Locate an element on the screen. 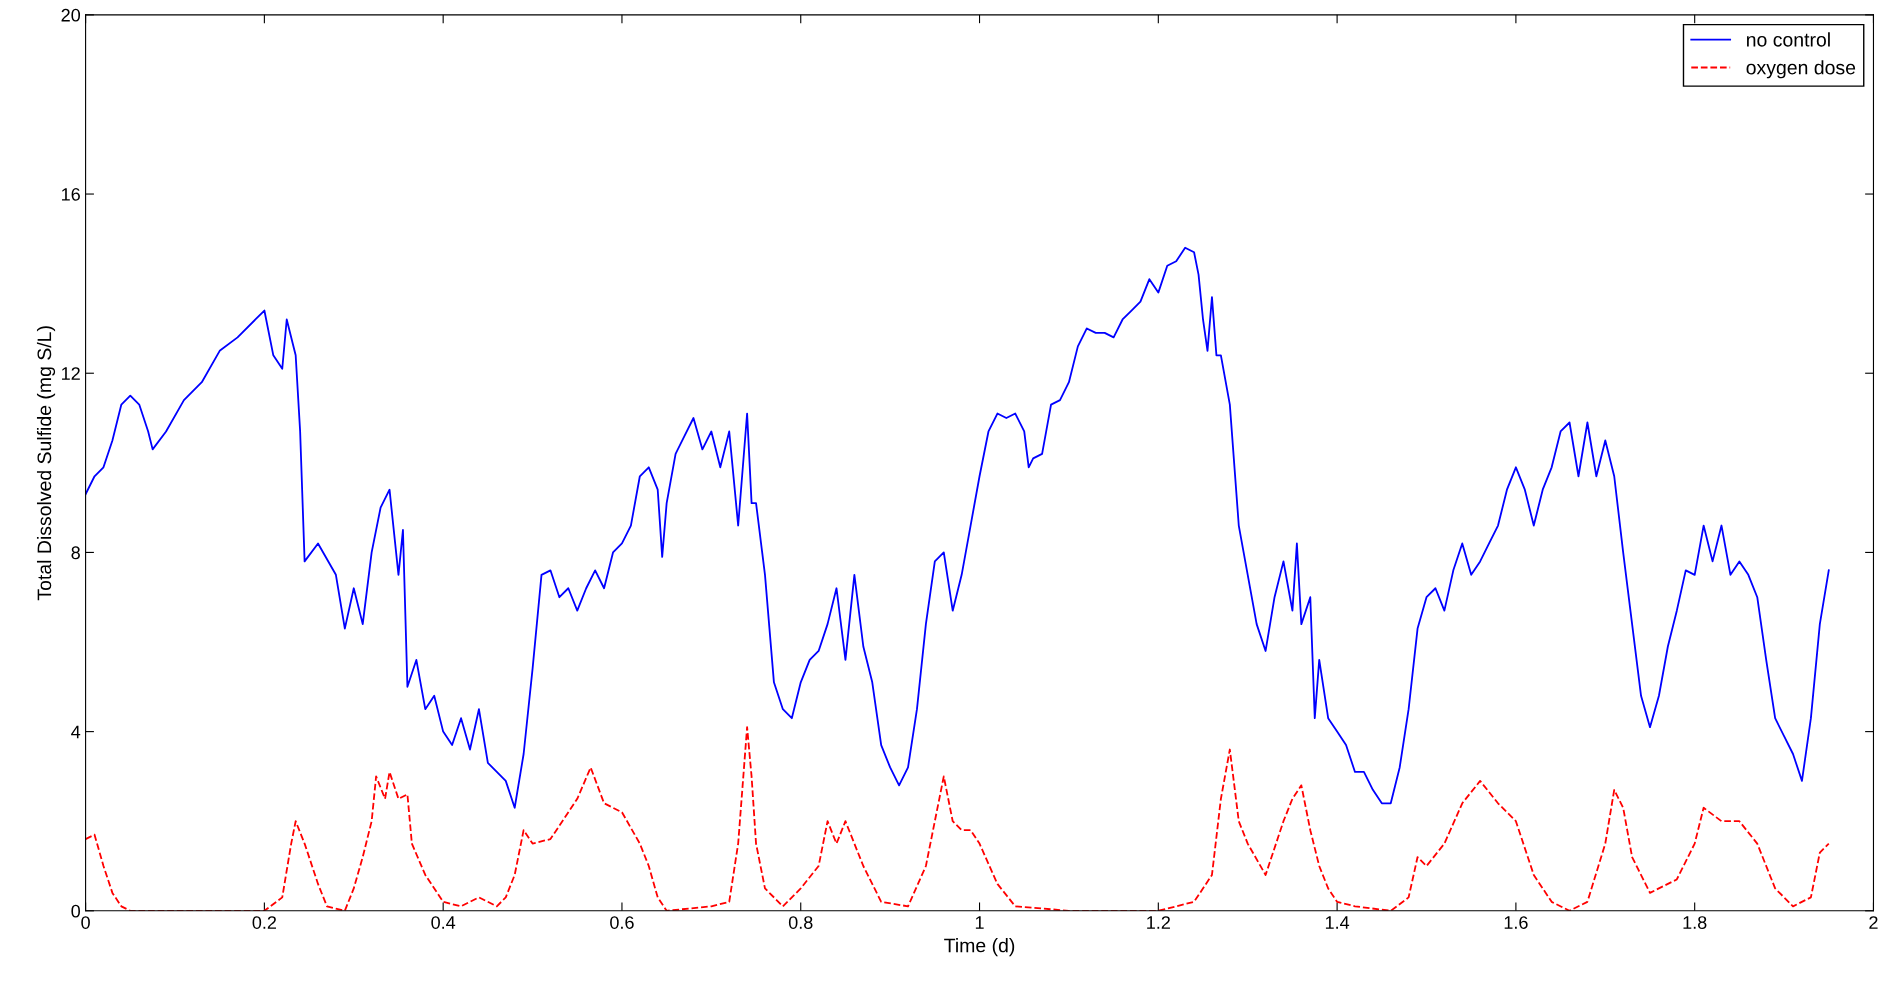 This screenshot has width=1902, height=990. y-axis-title: Total Dissolved Sulfide (mg S/L) is located at coordinates (46, 463).